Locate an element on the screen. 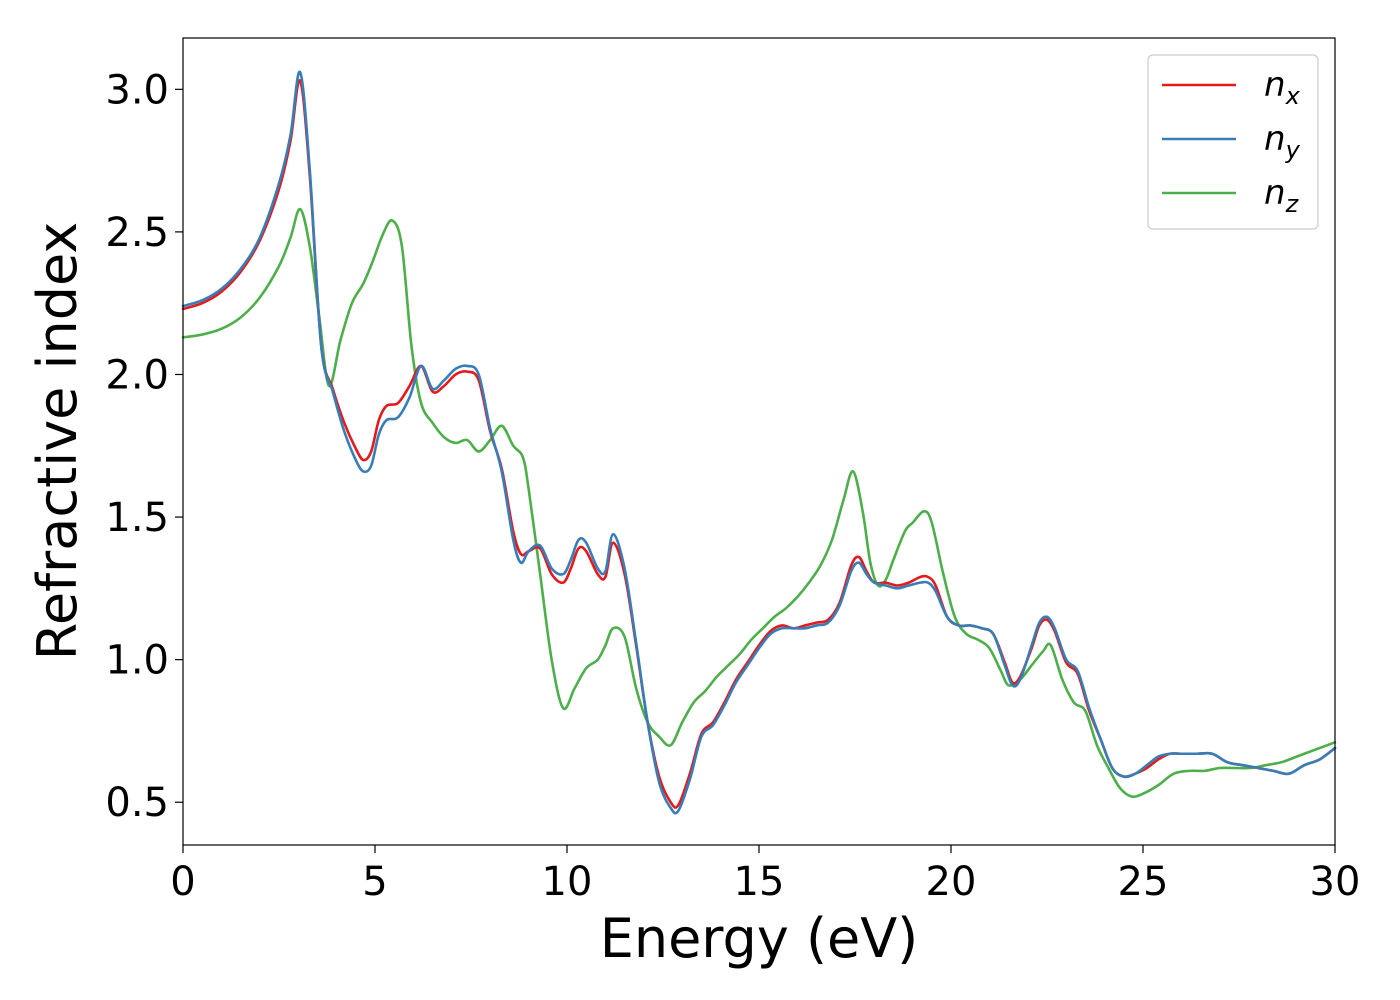 The height and width of the screenshot is (1000, 1400). y-tick-label: 2.5 is located at coordinates (137, 233).